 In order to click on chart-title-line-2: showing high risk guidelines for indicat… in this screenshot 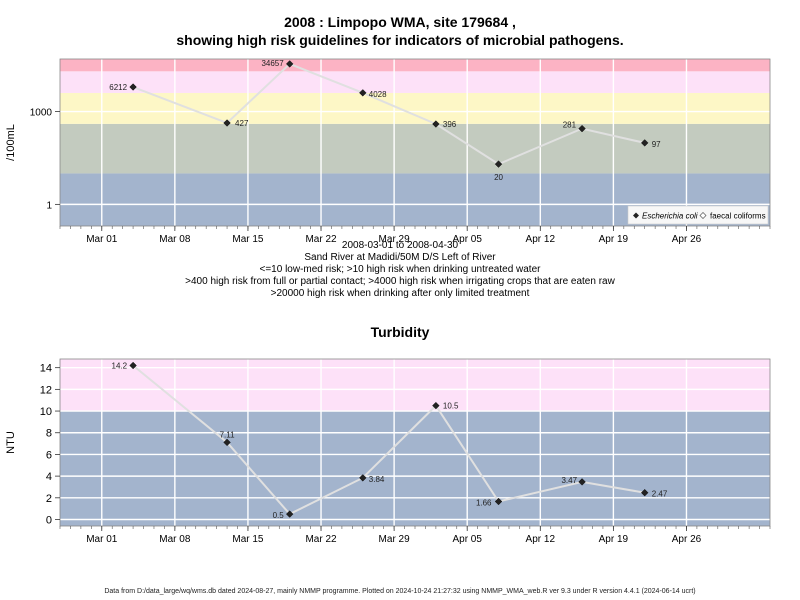, I will do `click(400, 40)`.